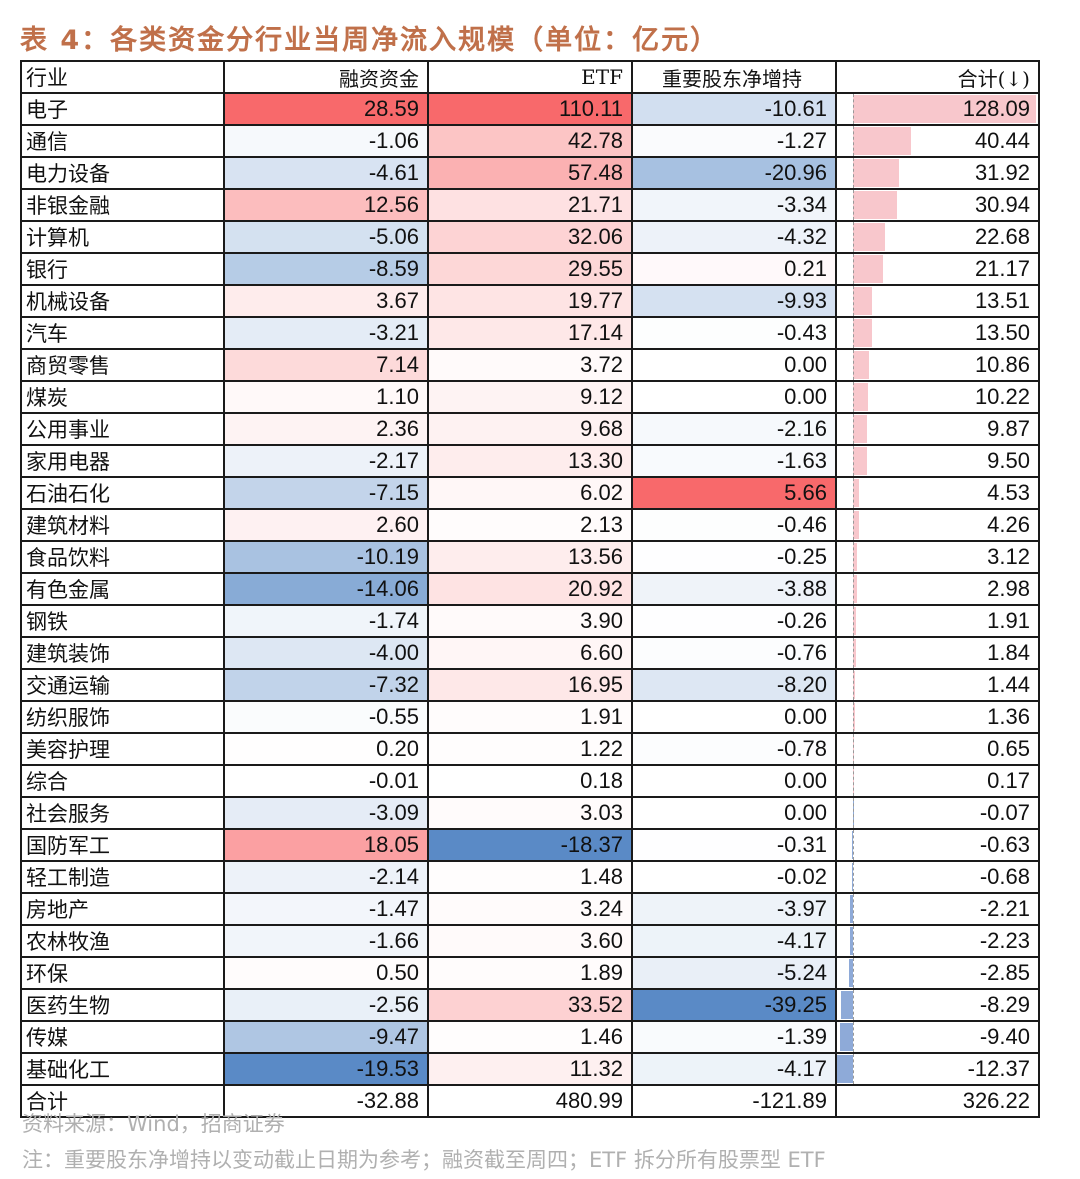  I want to click on total-value-cell: 30.94, so click(937, 205).